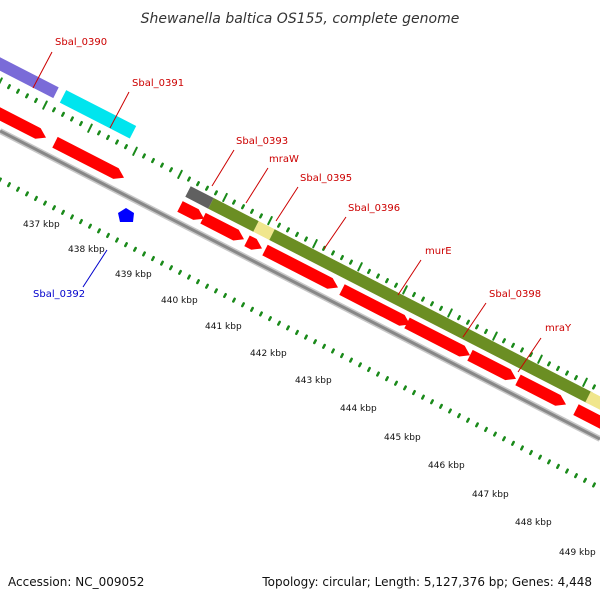 The width and height of the screenshot is (600, 600). What do you see at coordinates (577, 553) in the screenshot?
I see `scale-label: 449 kbp` at bounding box center [577, 553].